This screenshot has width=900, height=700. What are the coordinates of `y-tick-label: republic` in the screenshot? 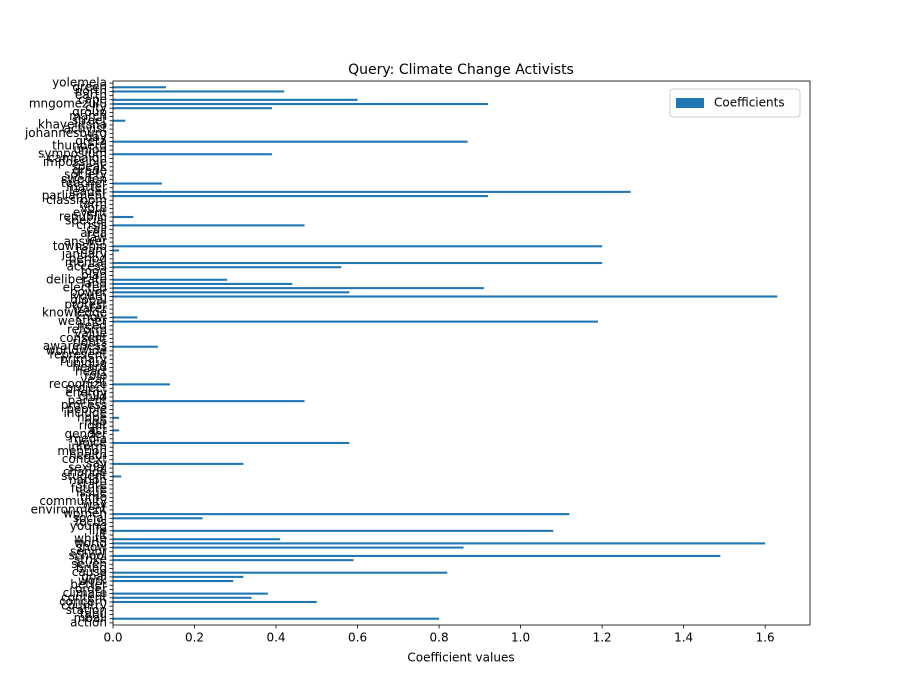 It's located at (83, 217).